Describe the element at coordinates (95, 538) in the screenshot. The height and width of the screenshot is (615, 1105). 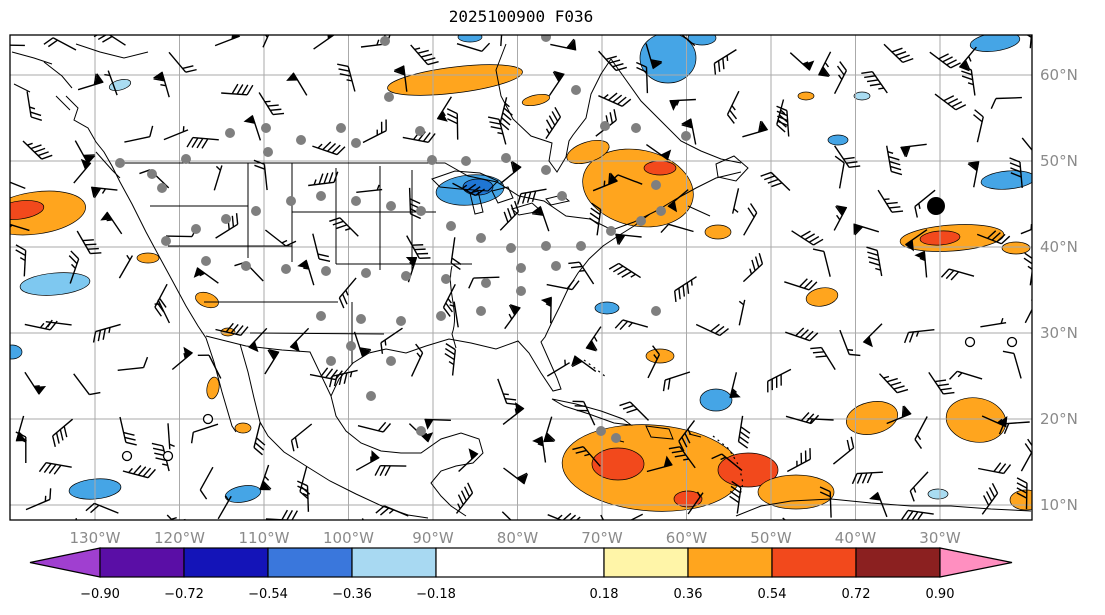
I see `longitude-tick-label: 130°W` at that location.